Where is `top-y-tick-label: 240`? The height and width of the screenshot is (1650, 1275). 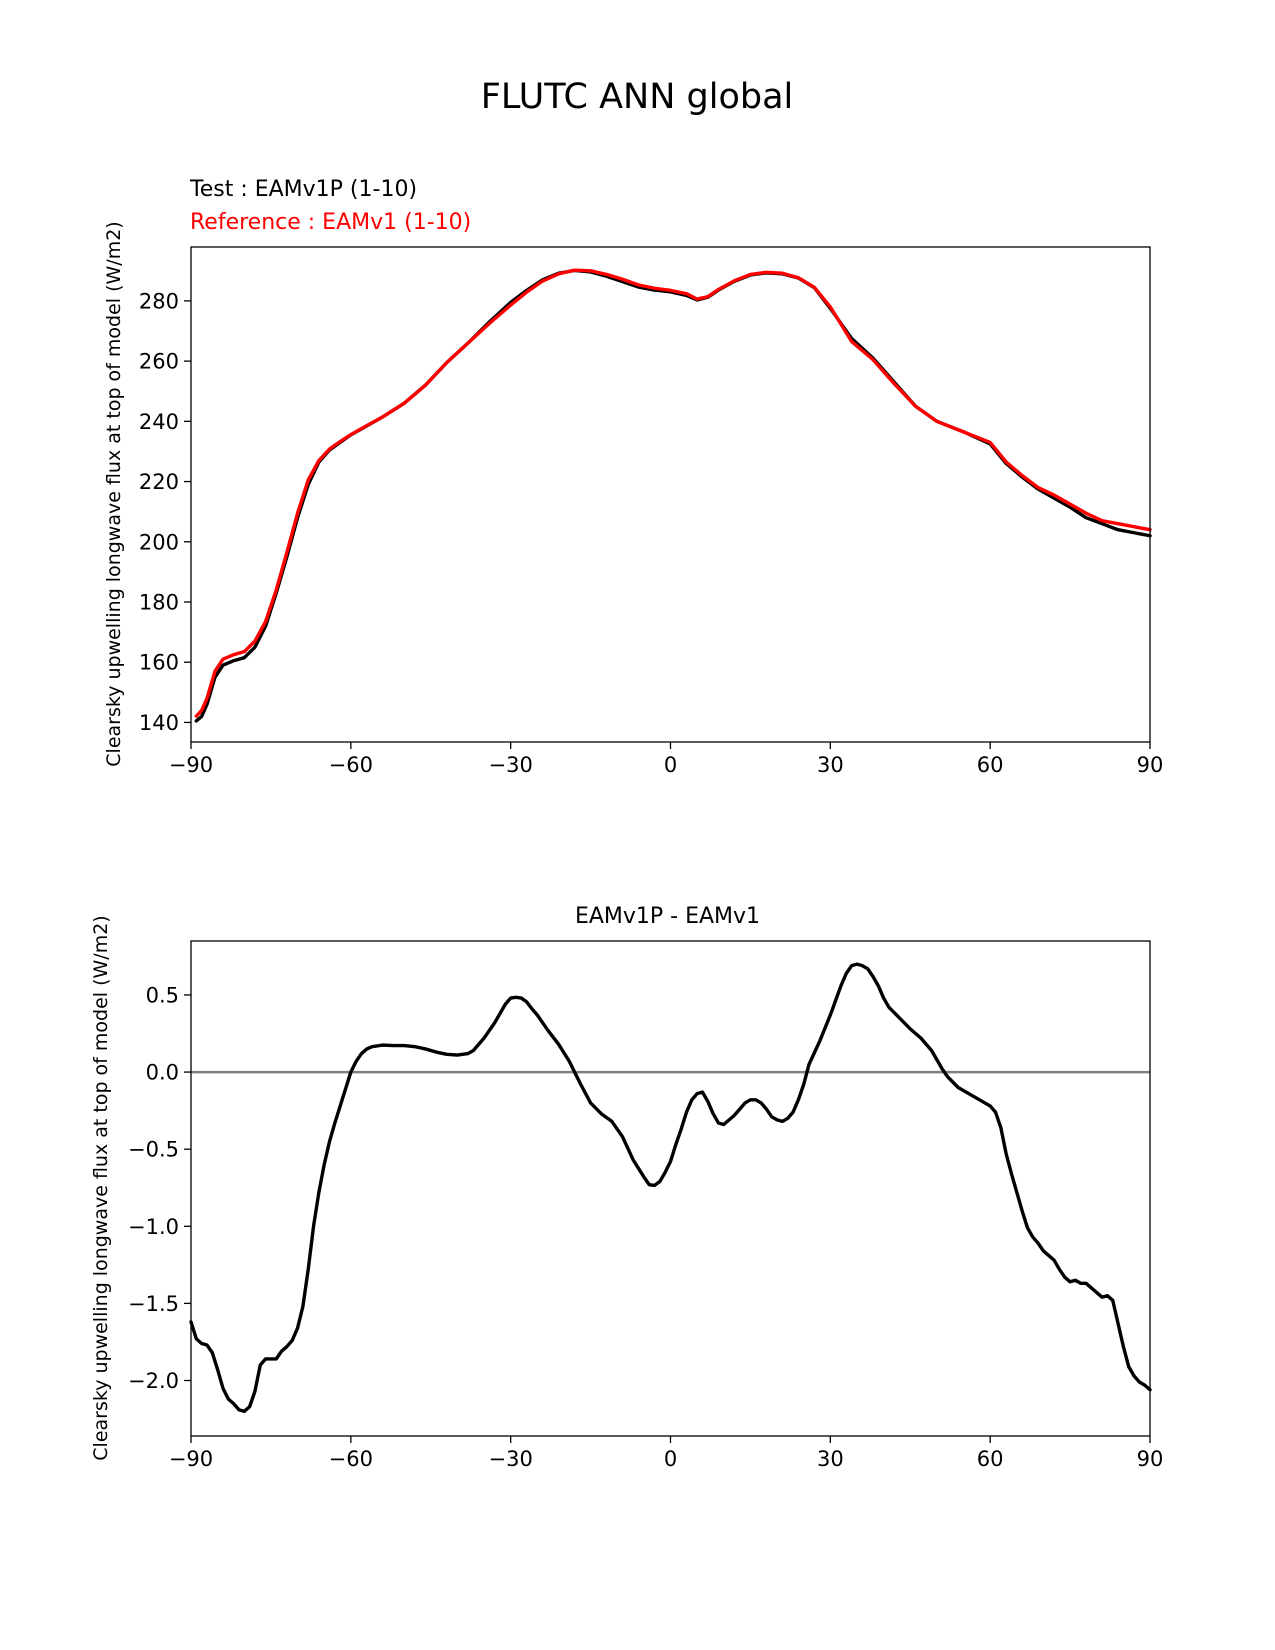 top-y-tick-label: 240 is located at coordinates (159, 422).